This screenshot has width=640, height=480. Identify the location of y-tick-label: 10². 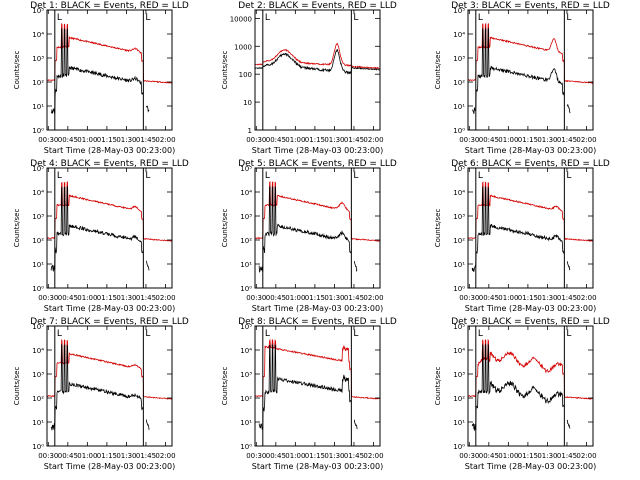
(459, 241).